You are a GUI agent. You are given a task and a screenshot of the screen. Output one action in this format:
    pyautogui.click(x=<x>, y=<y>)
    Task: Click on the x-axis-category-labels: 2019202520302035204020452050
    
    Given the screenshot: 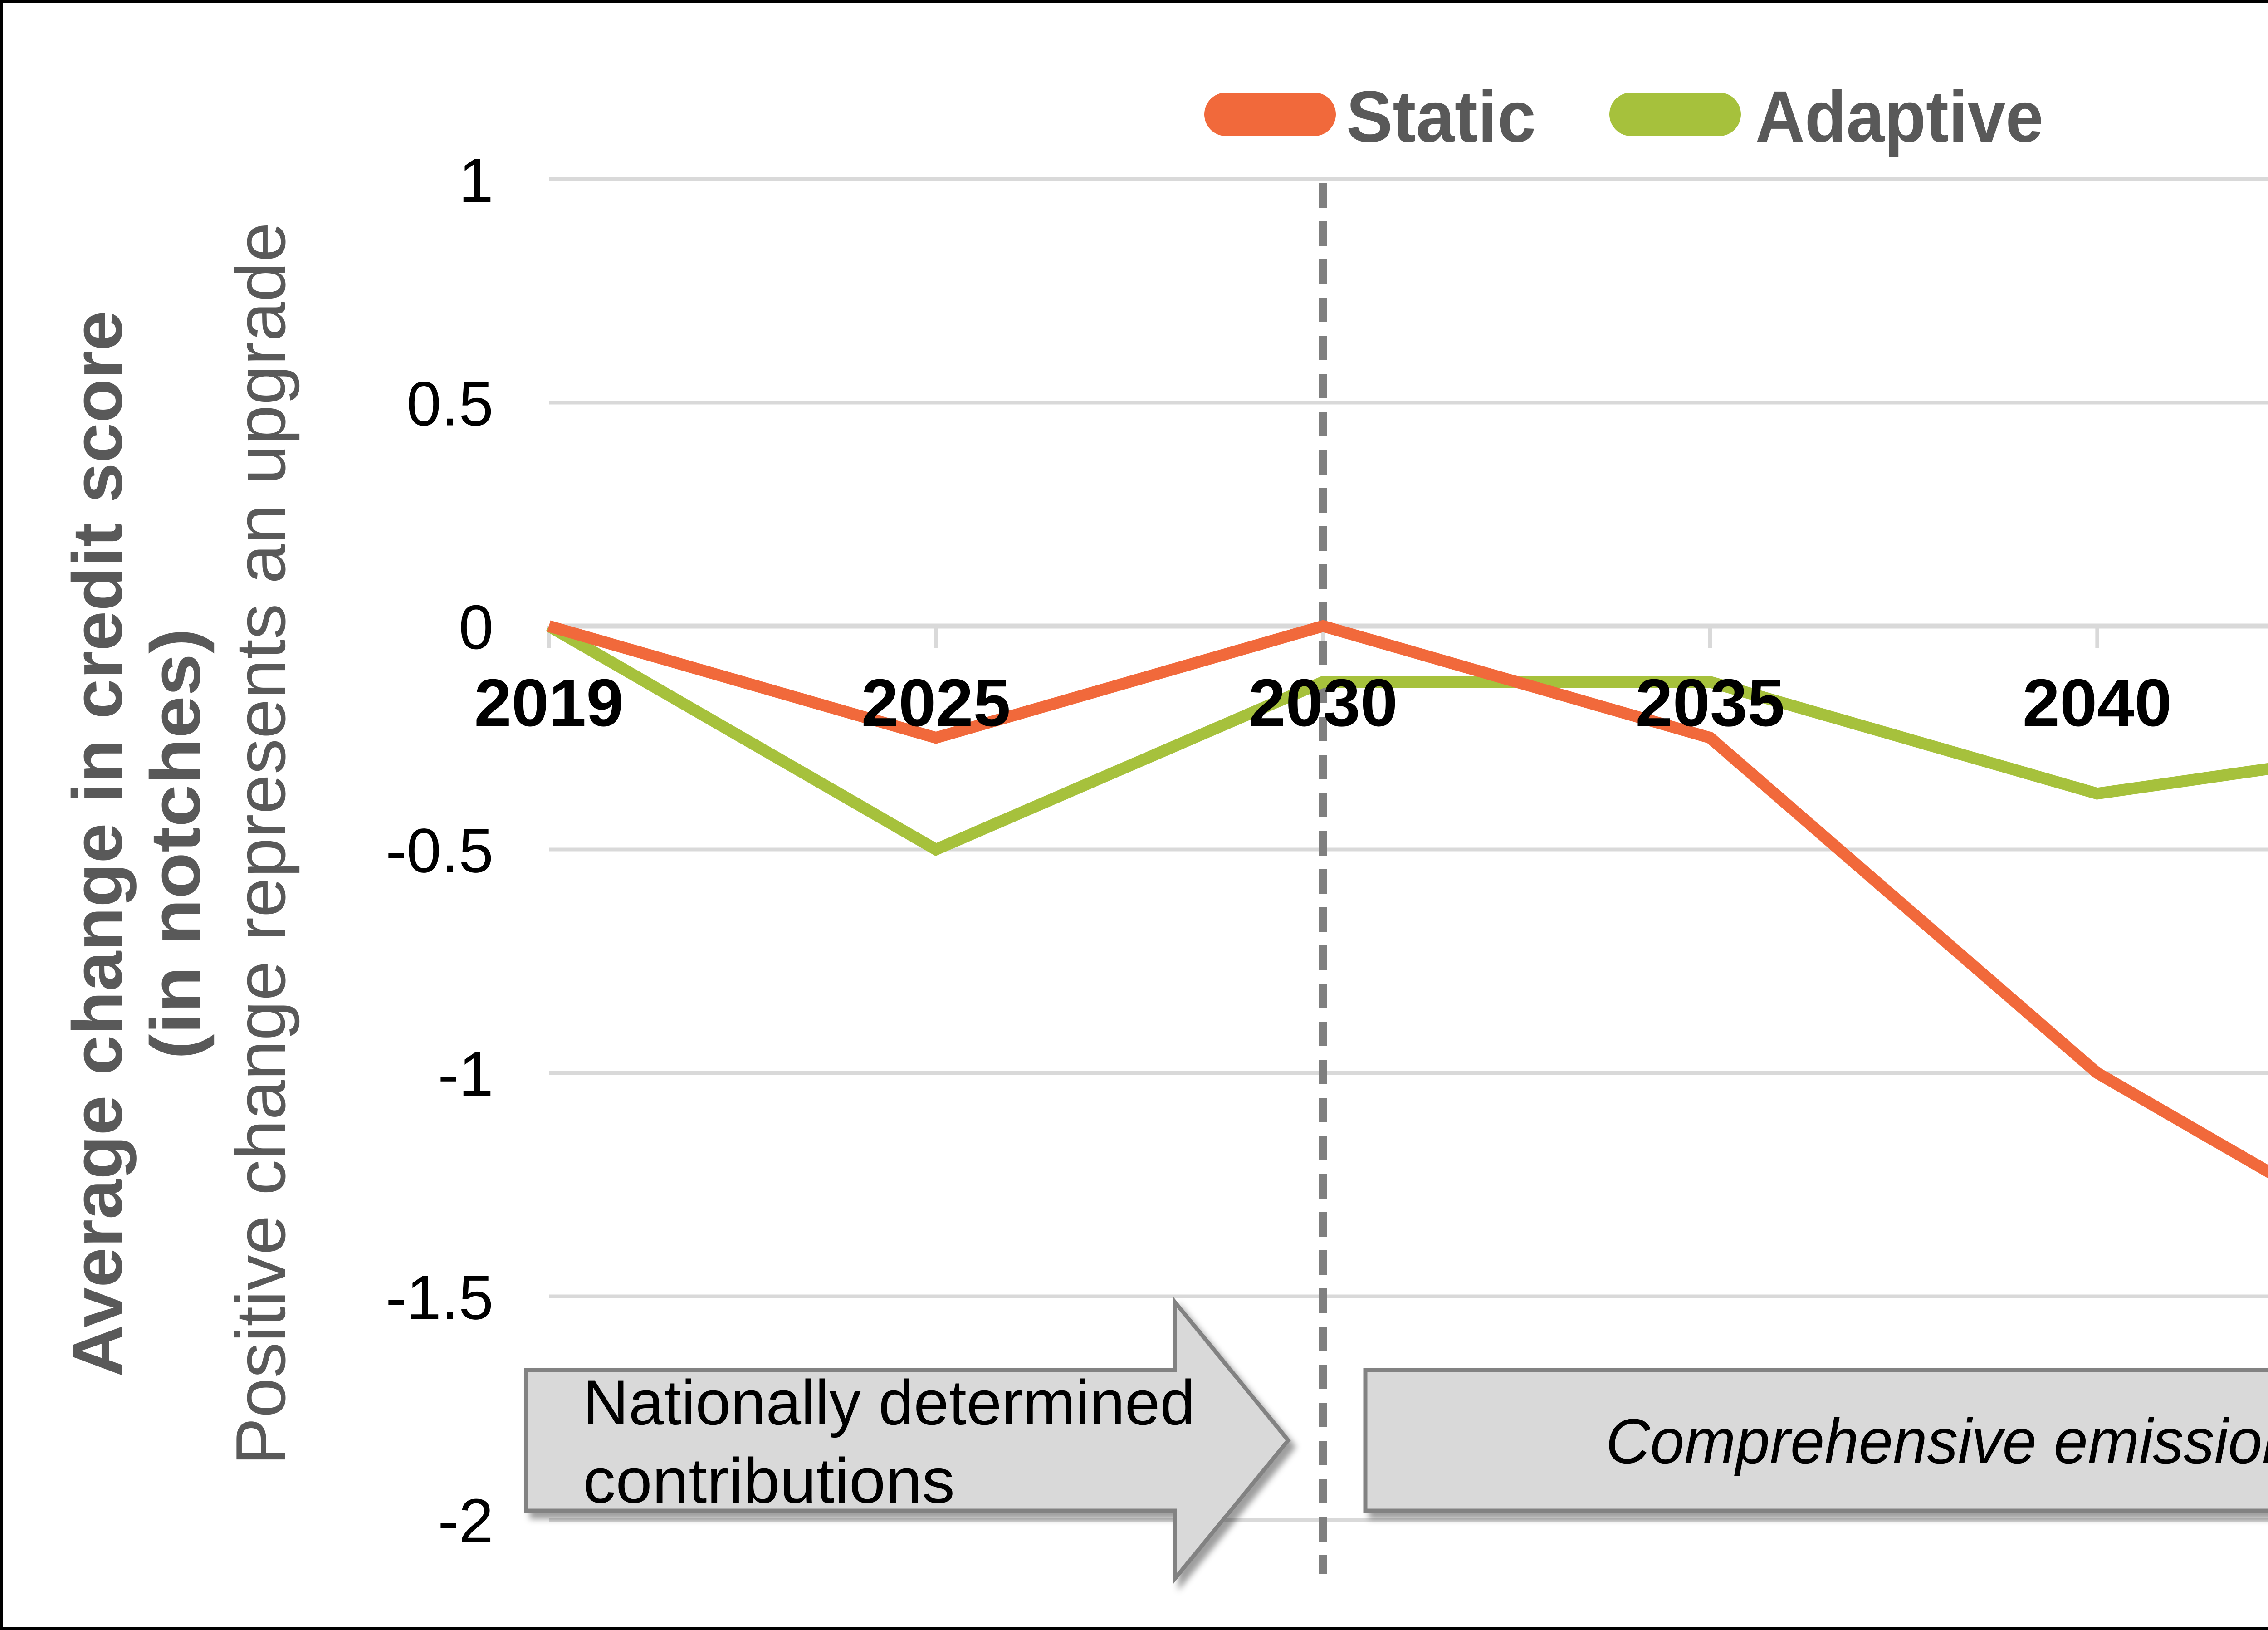 What is the action you would take?
    pyautogui.click(x=1323, y=703)
    